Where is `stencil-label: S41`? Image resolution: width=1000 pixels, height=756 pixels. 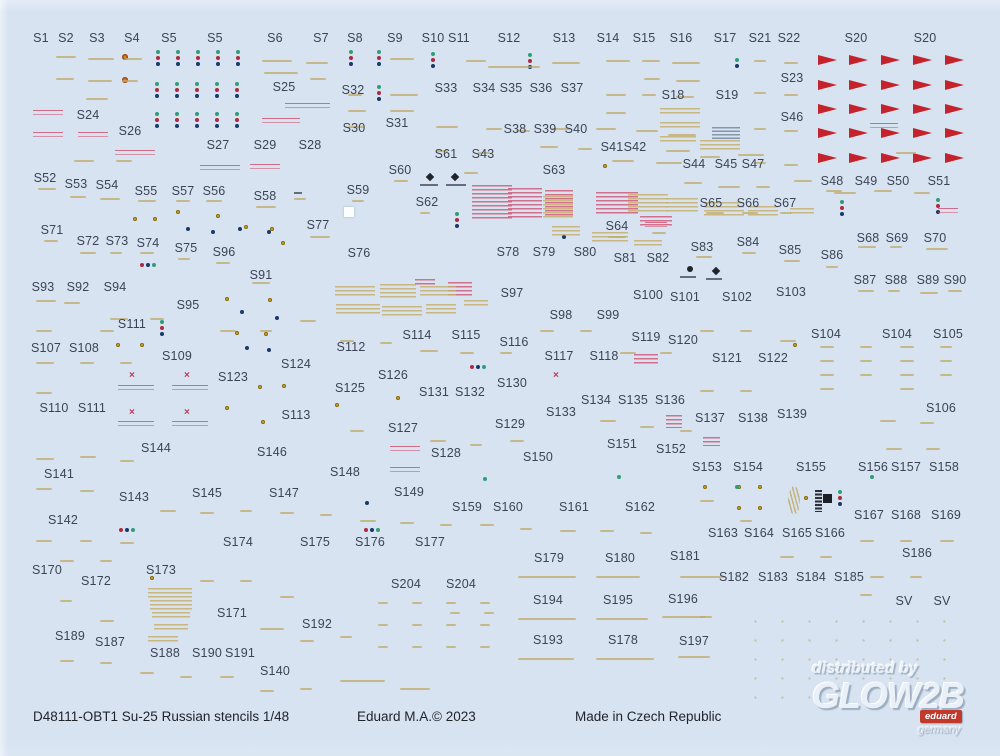 stencil-label: S41 is located at coordinates (612, 147).